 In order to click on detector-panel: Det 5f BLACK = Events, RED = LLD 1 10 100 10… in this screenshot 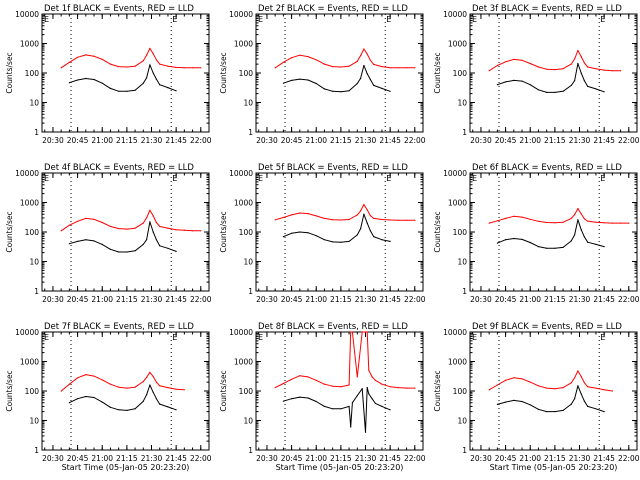, I will do `click(322, 233)`.